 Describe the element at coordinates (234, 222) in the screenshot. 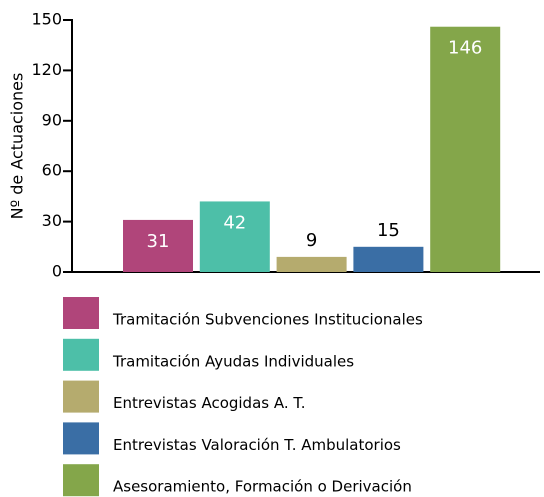

I see `data-label: 42` at that location.